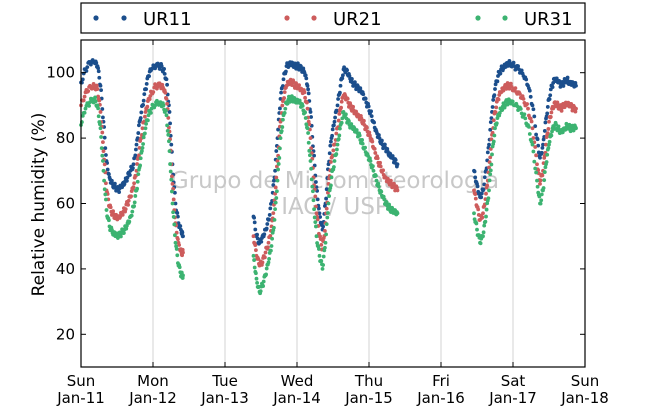  Describe the element at coordinates (333, 19) in the screenshot. I see `legend-entry-UR21: UR21` at that location.